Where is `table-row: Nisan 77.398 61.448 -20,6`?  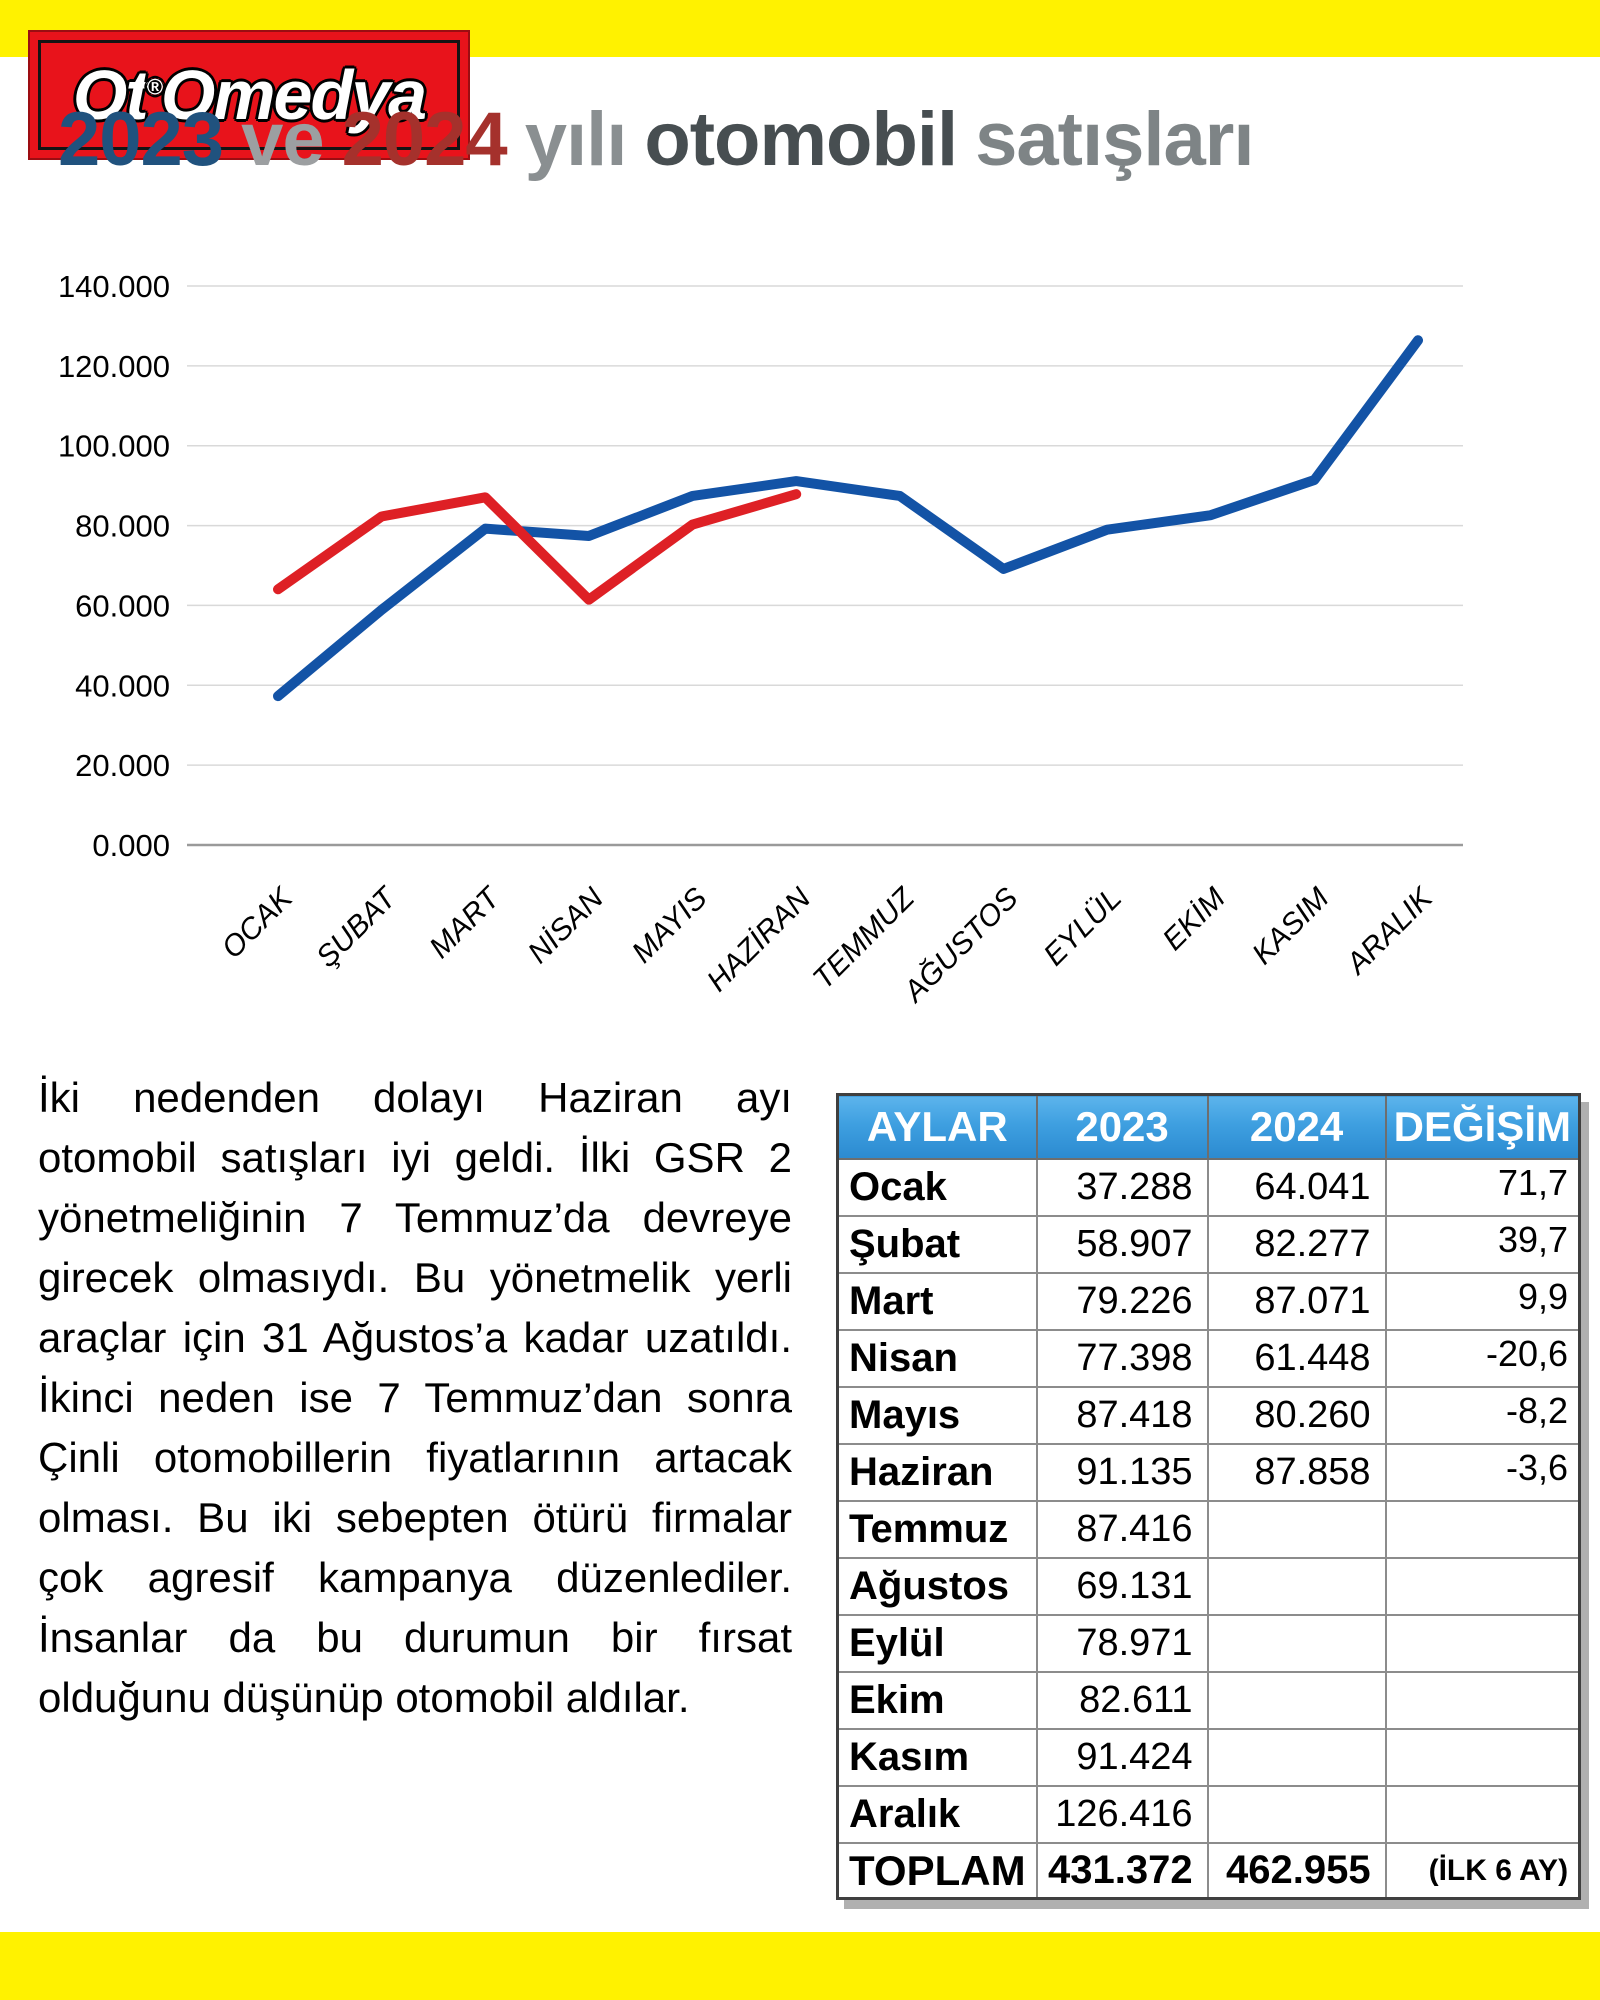
table-row: Nisan 77.398 61.448 -20,6 is located at coordinates (1208, 1358).